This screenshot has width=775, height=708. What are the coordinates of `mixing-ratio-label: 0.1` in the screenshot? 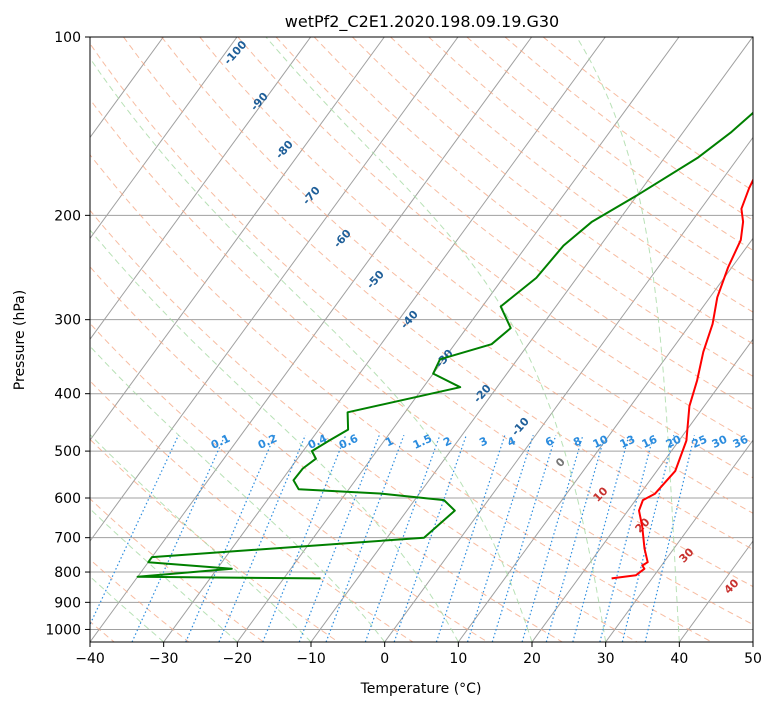 It's located at (220, 442).